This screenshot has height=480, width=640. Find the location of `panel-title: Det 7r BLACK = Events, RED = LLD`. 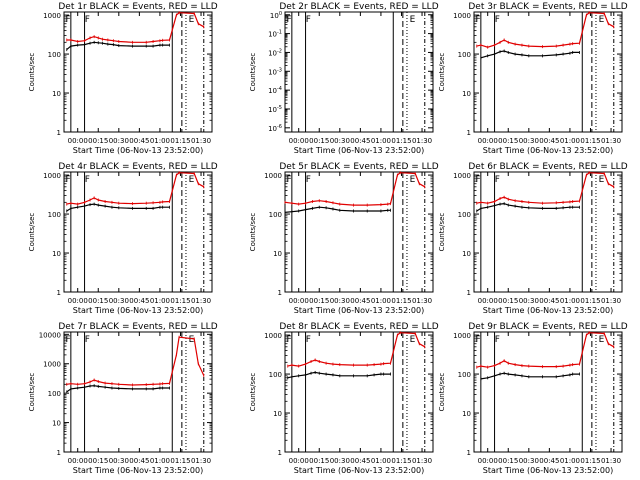

panel-title: Det 7r BLACK = Events, RED = LLD is located at coordinates (137, 327).